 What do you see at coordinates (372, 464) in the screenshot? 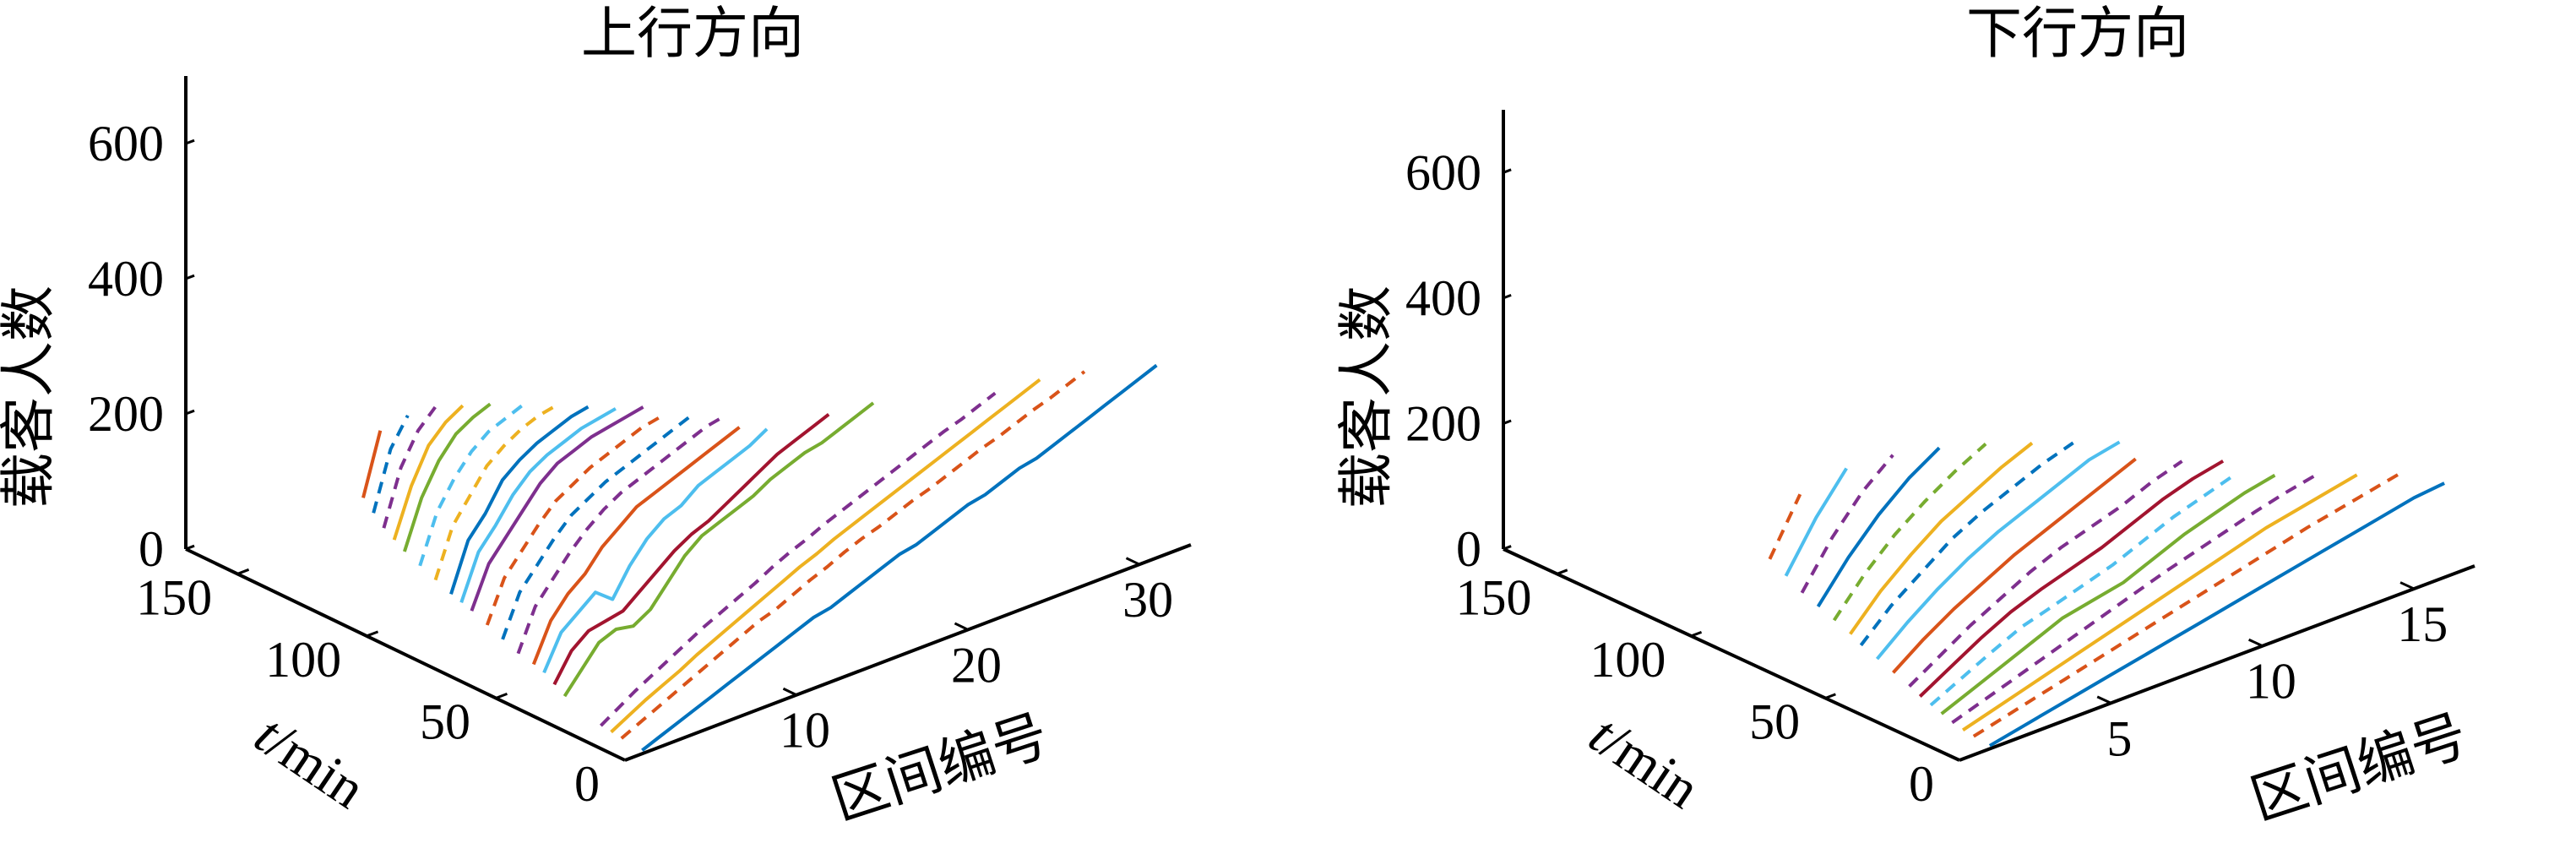
I see `series-line-t108` at bounding box center [372, 464].